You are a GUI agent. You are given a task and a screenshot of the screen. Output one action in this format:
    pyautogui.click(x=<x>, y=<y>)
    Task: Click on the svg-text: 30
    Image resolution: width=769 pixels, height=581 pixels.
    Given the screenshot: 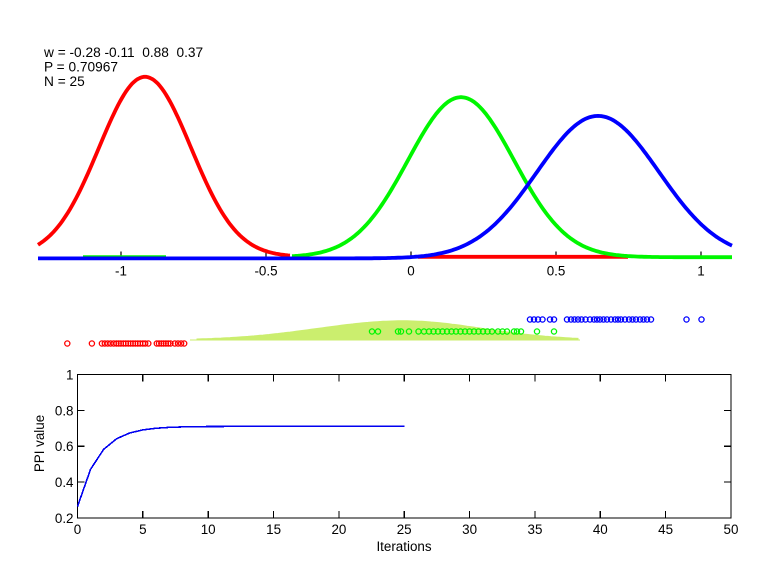 What is the action you would take?
    pyautogui.click(x=469, y=529)
    